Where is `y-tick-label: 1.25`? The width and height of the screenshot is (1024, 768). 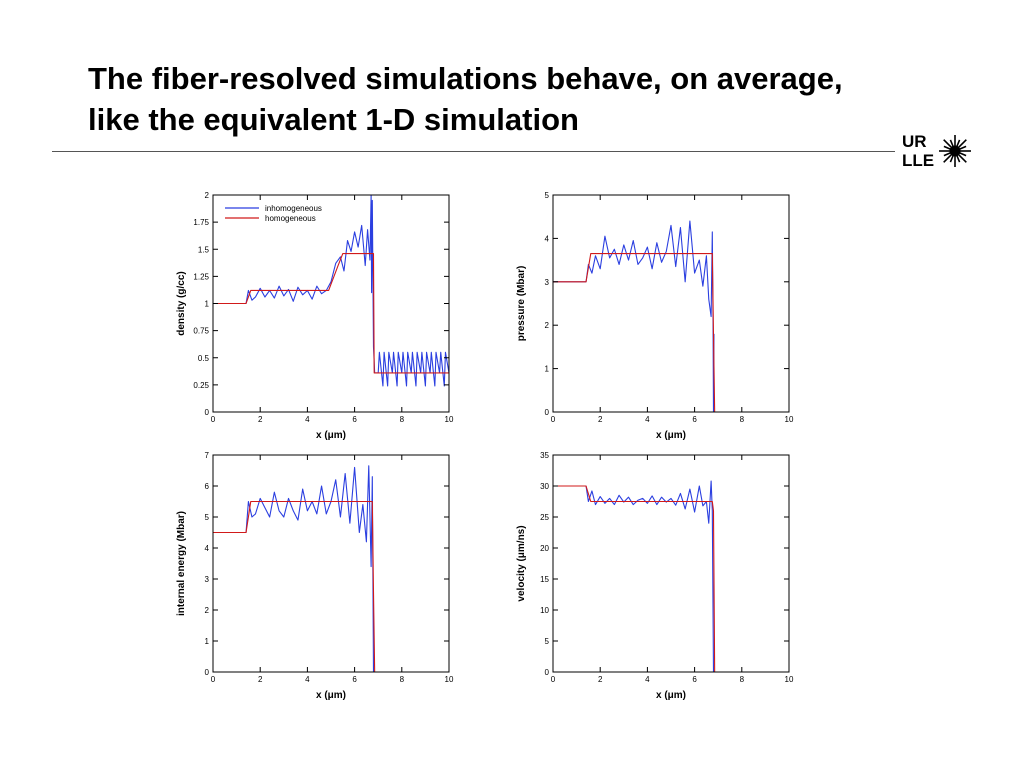
y-tick-label: 1.25 is located at coordinates (201, 276).